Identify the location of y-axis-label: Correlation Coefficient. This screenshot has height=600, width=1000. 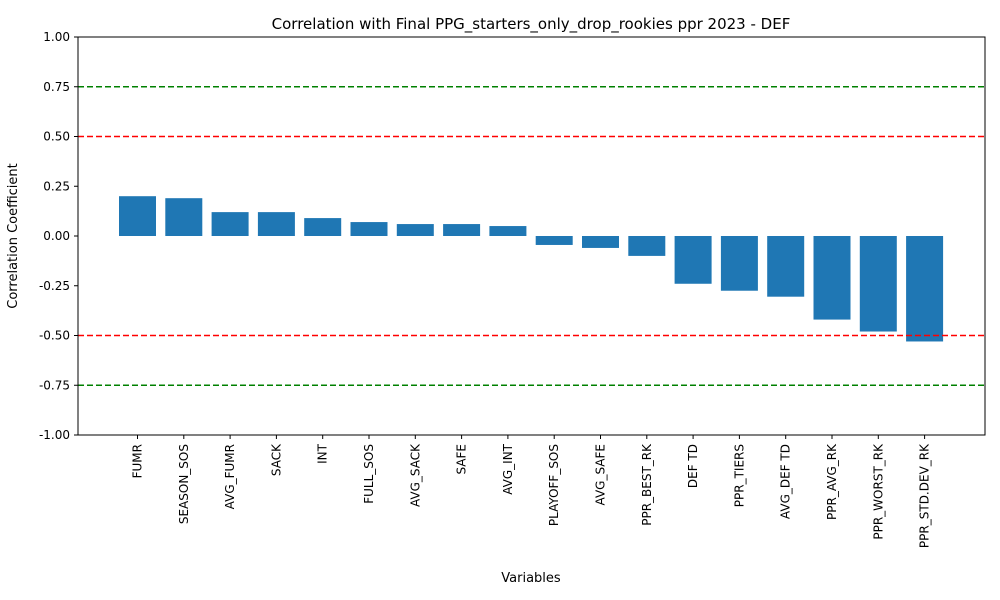
(13, 236).